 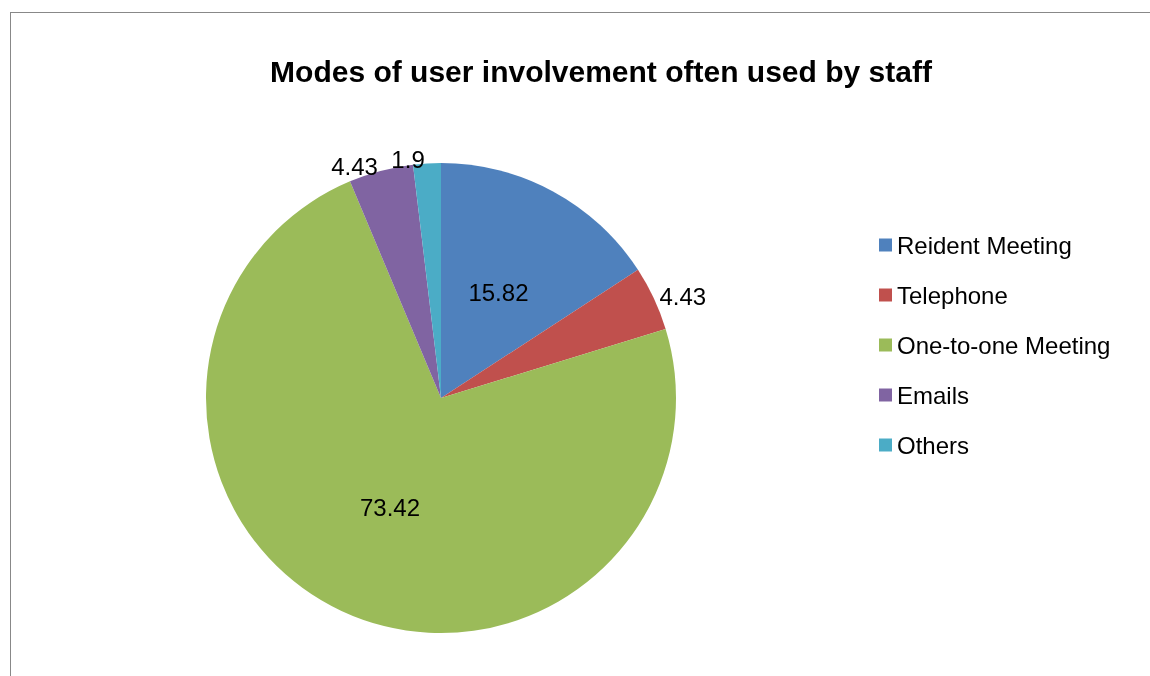 I want to click on data-label: 1.9, so click(x=408, y=159).